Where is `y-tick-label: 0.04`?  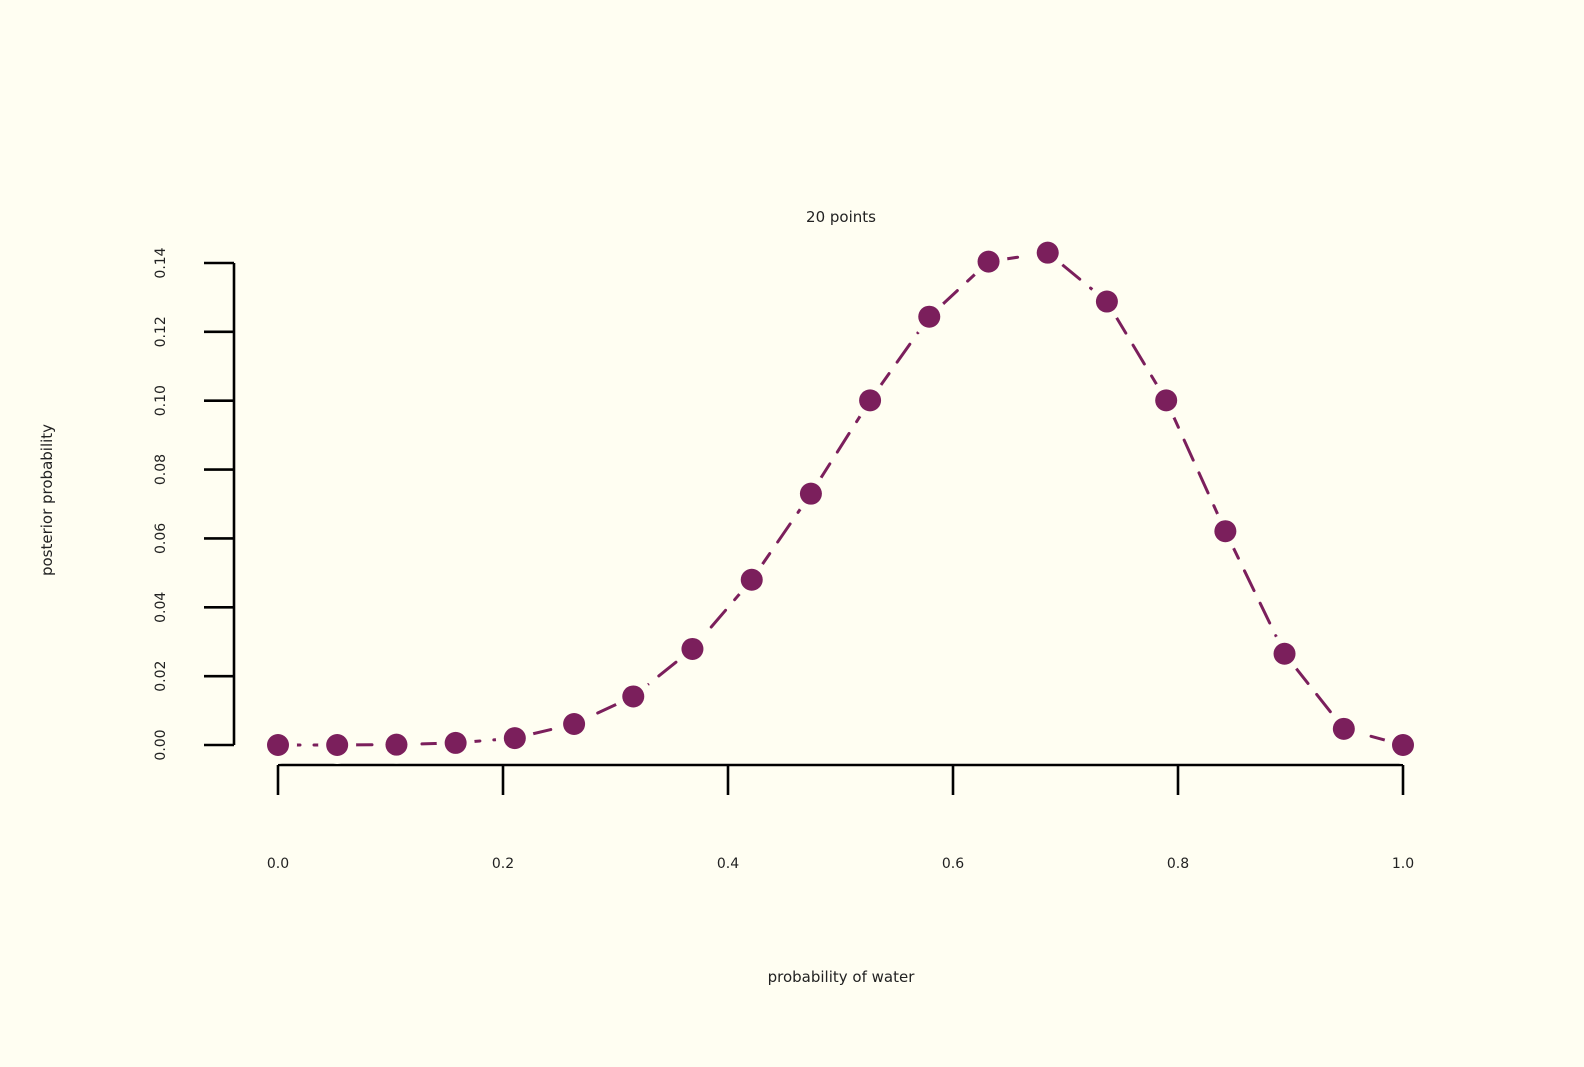
y-tick-label: 0.04 is located at coordinates (161, 607).